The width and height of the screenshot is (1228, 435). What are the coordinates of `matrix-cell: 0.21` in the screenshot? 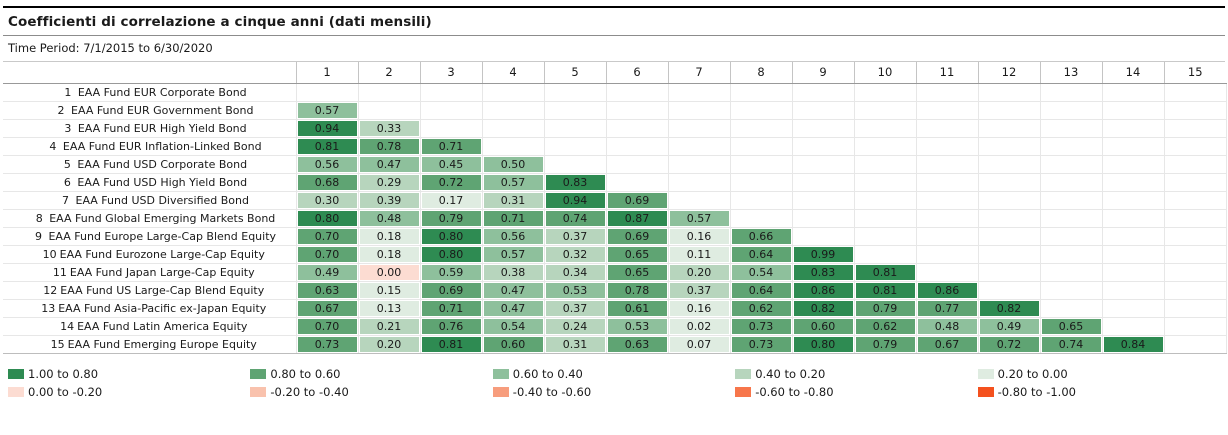 It's located at (389, 326).